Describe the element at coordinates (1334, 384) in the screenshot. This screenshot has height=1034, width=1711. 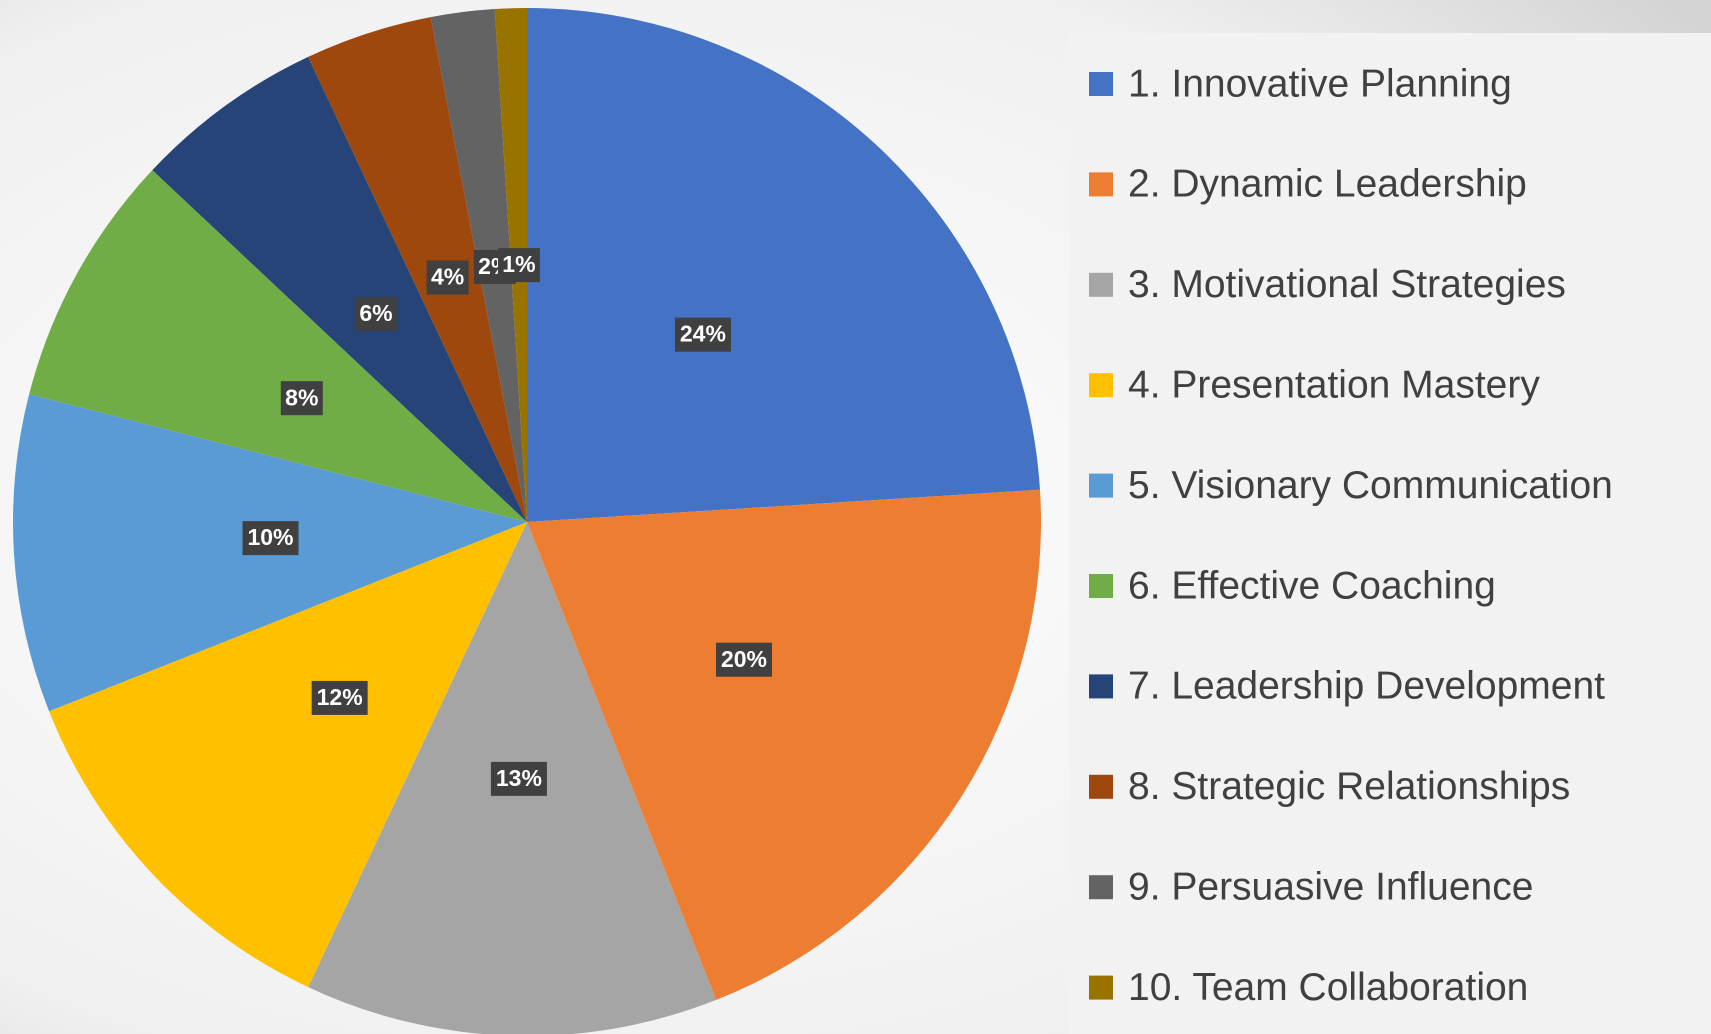
I see `legend-label: 4. Presentation Mastery` at that location.